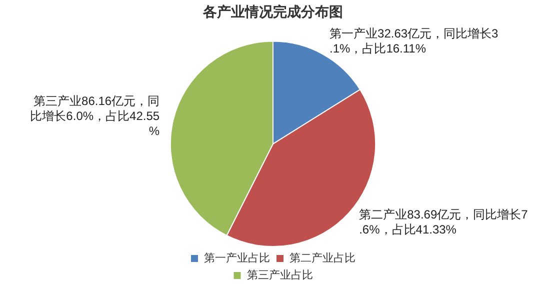 The image size is (546, 291). Describe the element at coordinates (237, 258) in the screenshot. I see `legend-label: 第一产业占比` at that location.